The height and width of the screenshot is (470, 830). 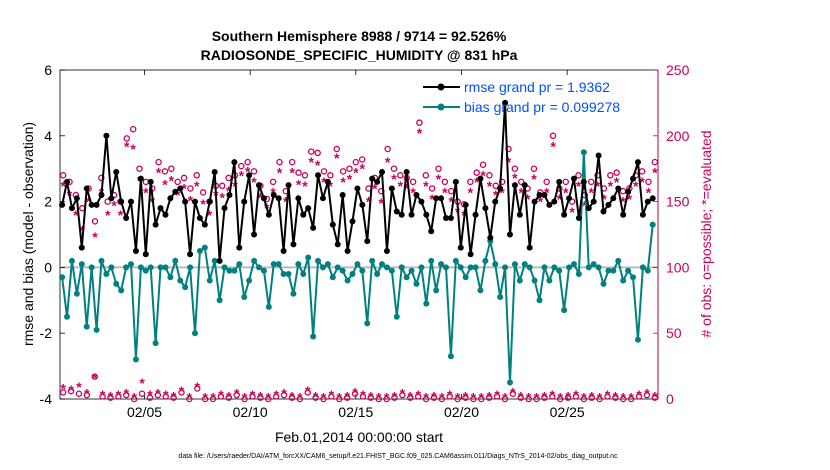 What do you see at coordinates (542, 107) in the screenshot?
I see `legend-label: bias grand pr = 0.099278` at bounding box center [542, 107].